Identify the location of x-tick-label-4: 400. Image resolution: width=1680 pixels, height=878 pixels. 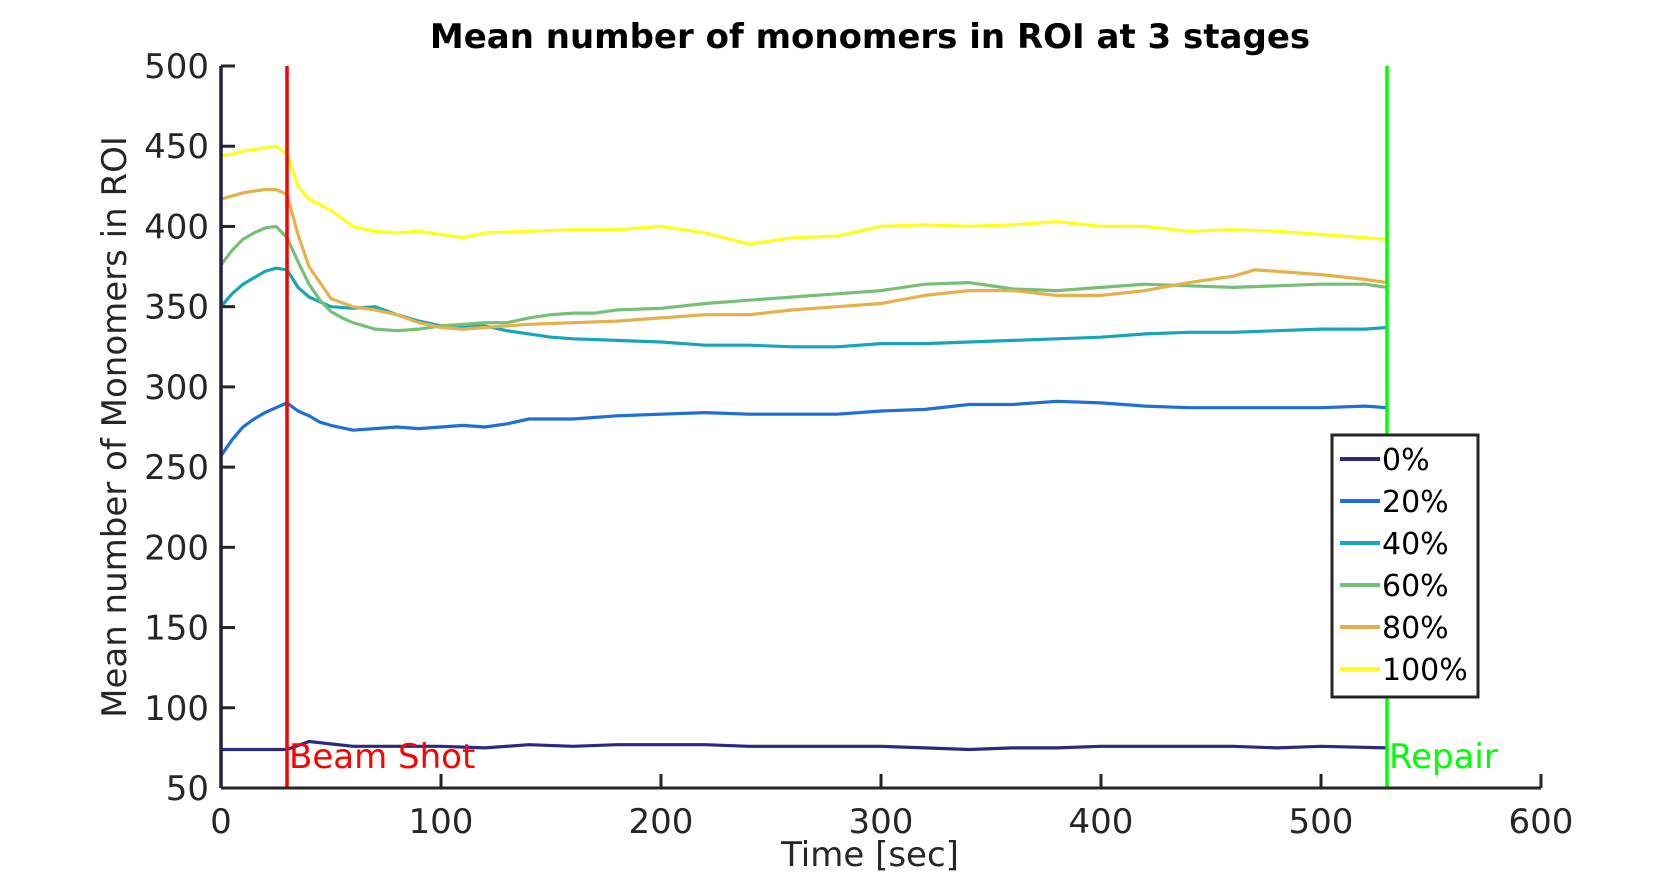
(1101, 822).